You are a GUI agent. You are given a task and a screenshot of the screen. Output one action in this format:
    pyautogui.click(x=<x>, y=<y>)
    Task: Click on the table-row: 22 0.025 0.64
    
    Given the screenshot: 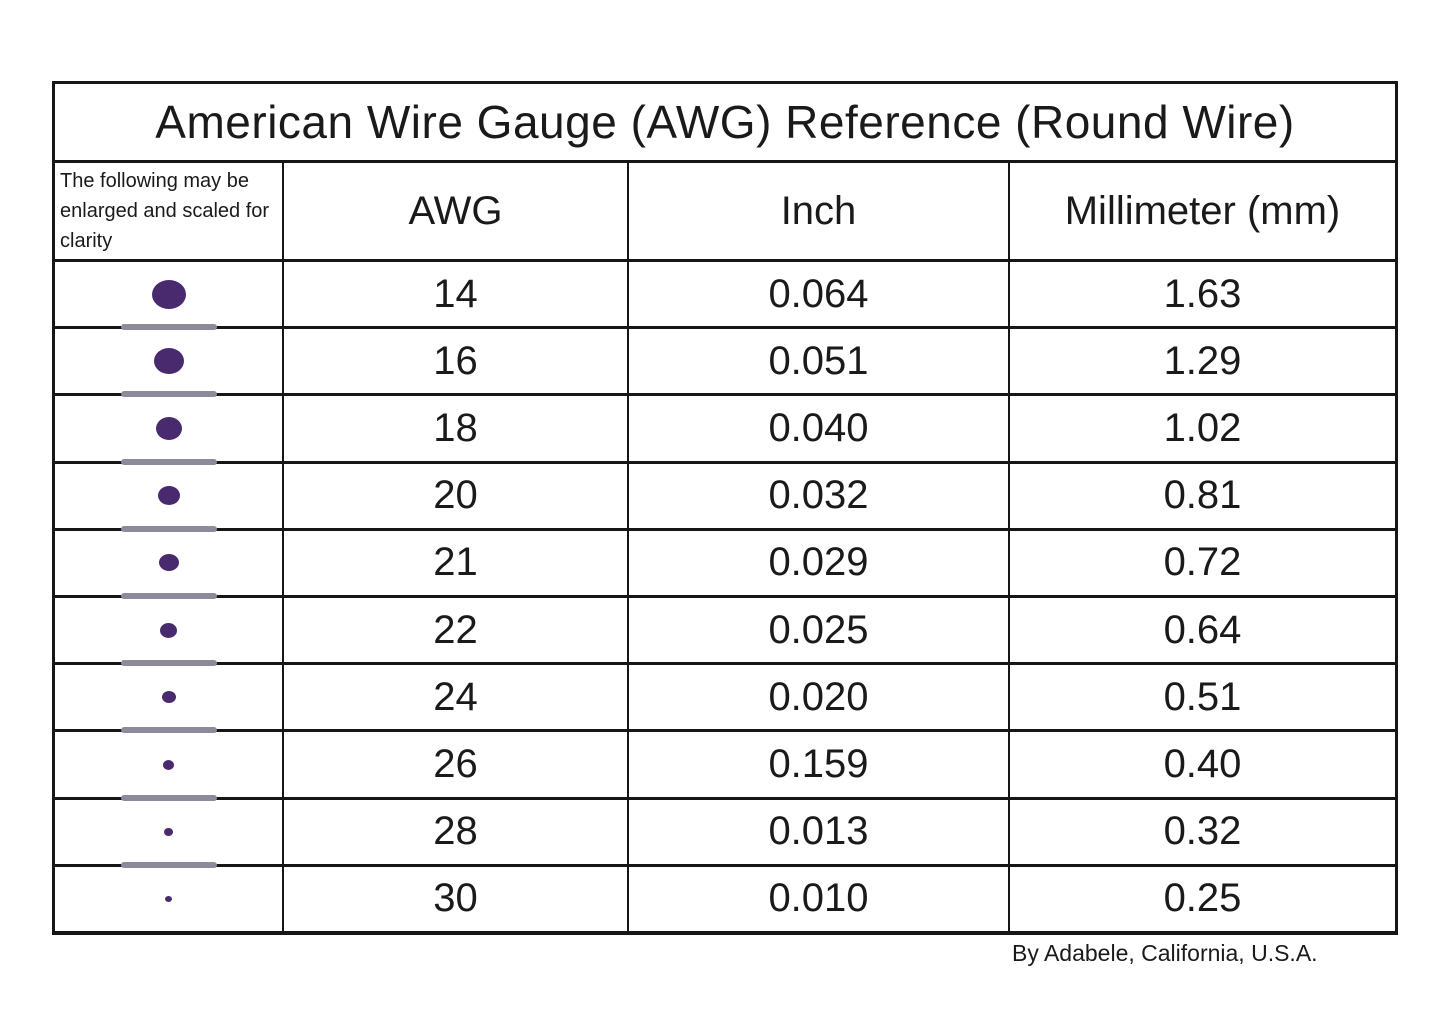 What is the action you would take?
    pyautogui.click(x=725, y=632)
    